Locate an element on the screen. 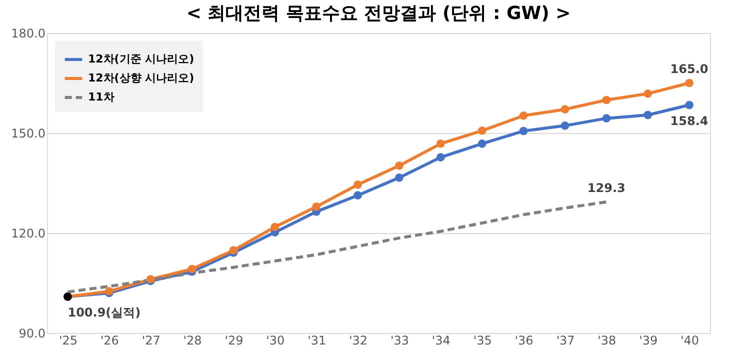 The image size is (730, 351). annotation: 158.4 is located at coordinates (689, 121).